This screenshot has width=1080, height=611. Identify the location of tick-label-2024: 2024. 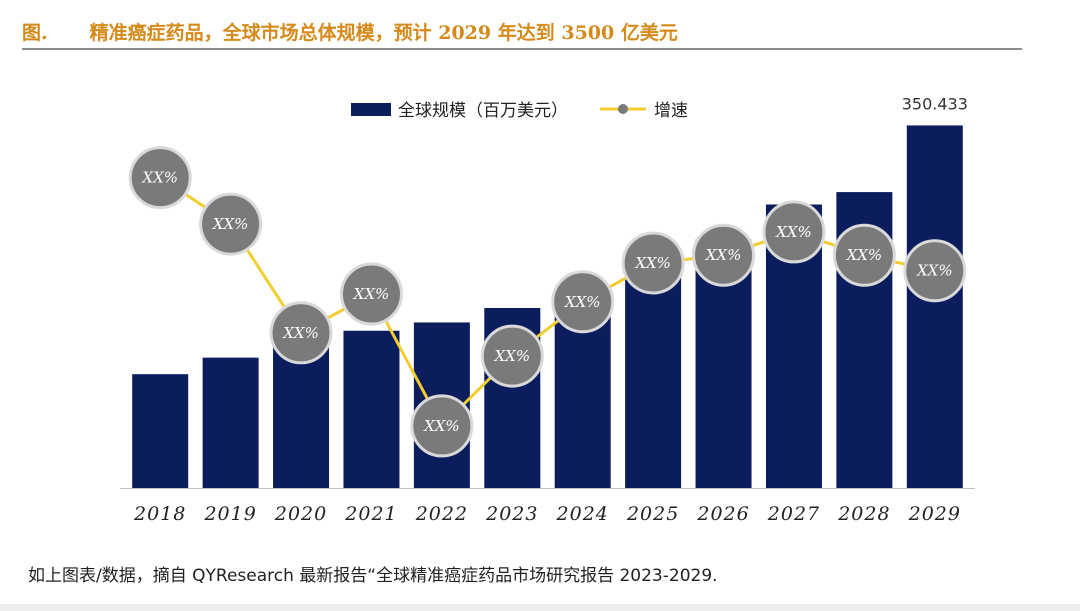
(582, 514).